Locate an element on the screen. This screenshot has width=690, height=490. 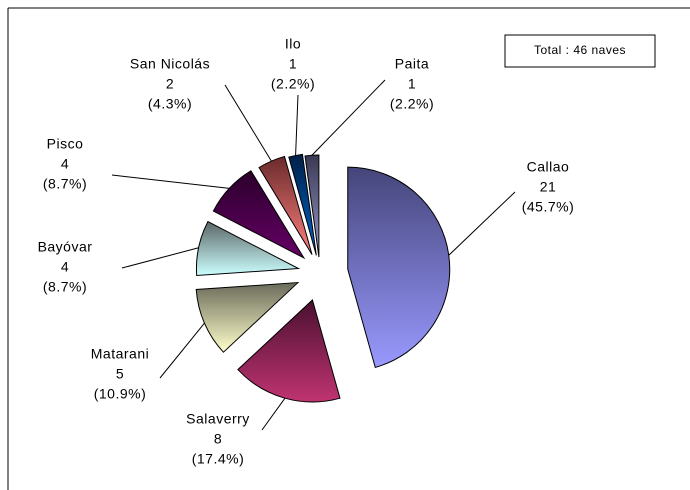
slice-value: 2 is located at coordinates (170, 84).